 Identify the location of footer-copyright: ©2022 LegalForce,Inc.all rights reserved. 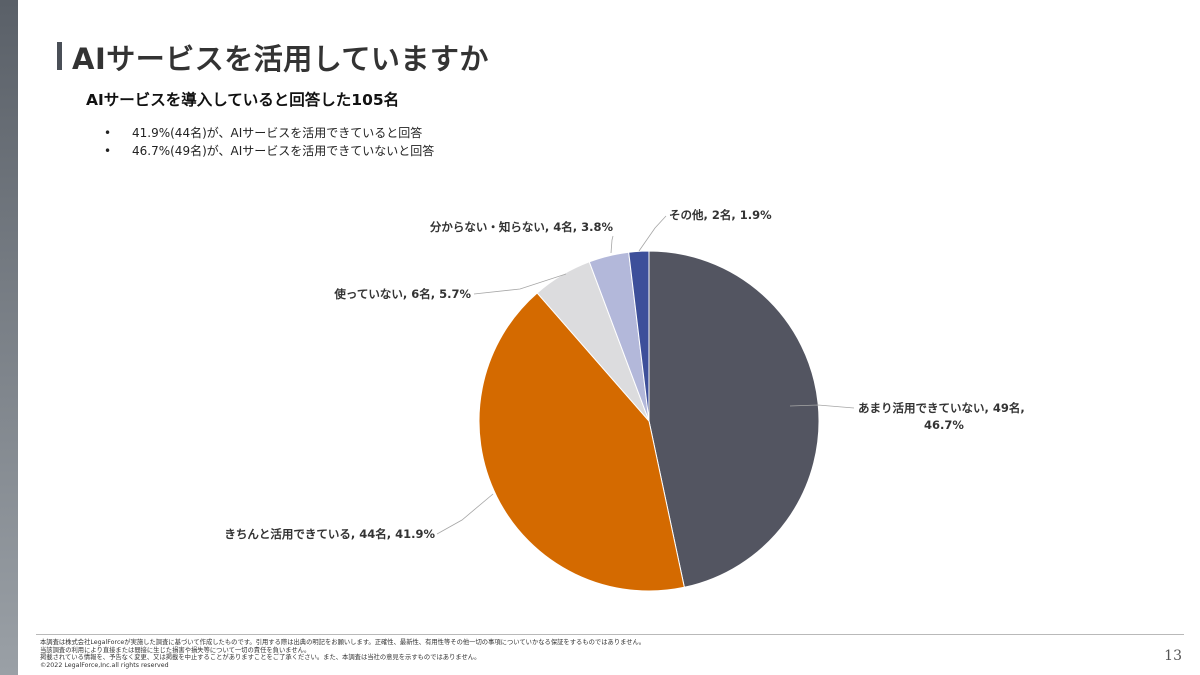
(104, 665).